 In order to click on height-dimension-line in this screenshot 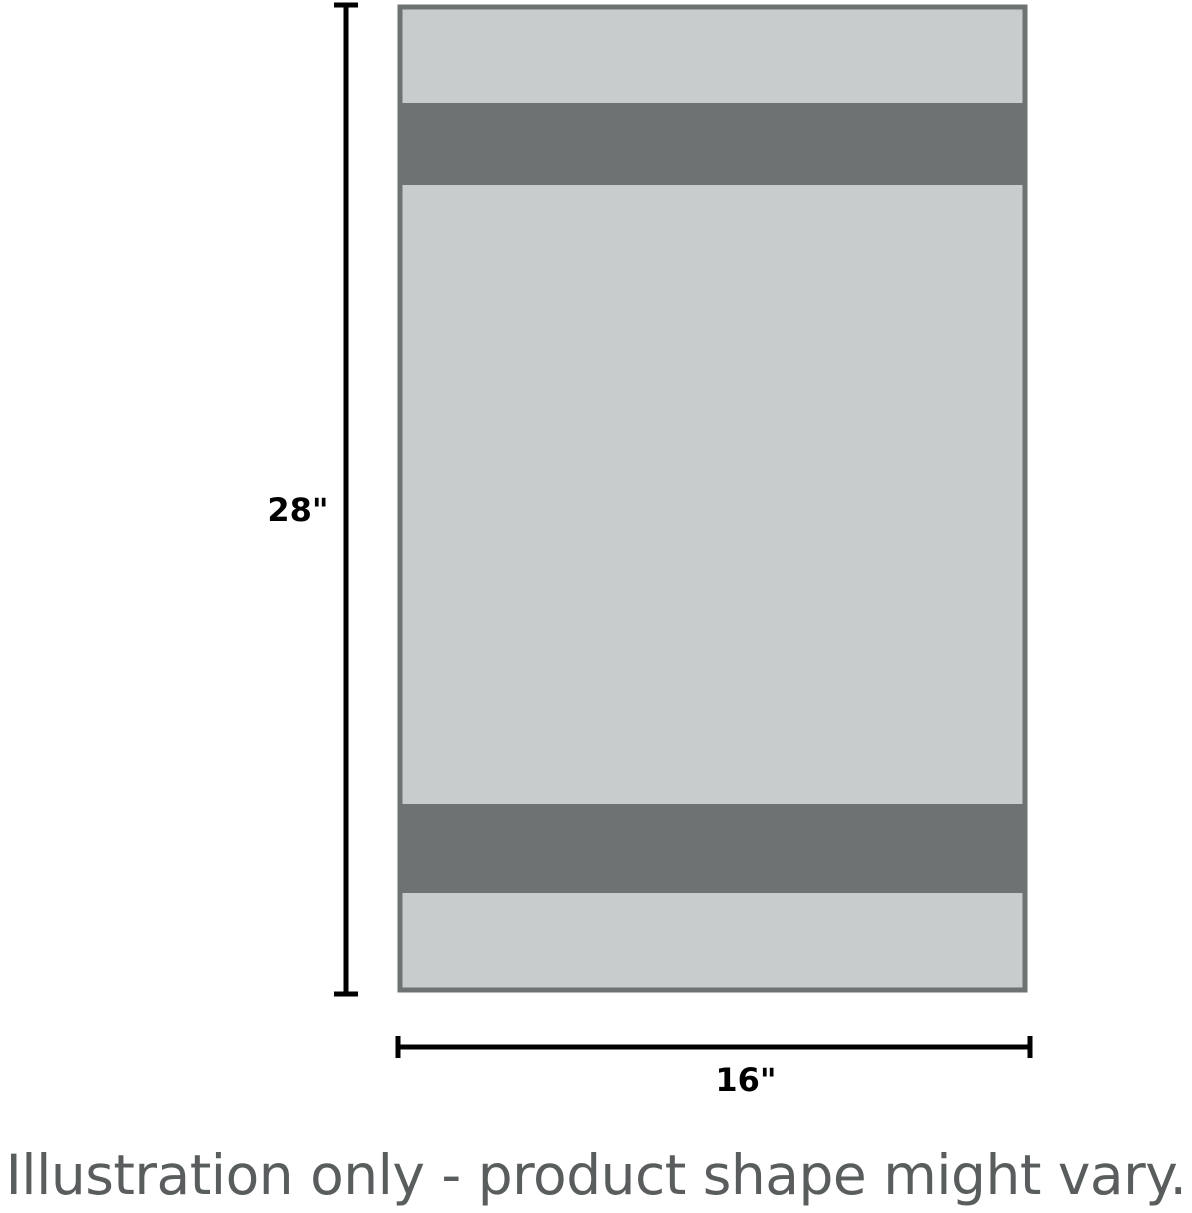, I will do `click(346, 499)`.